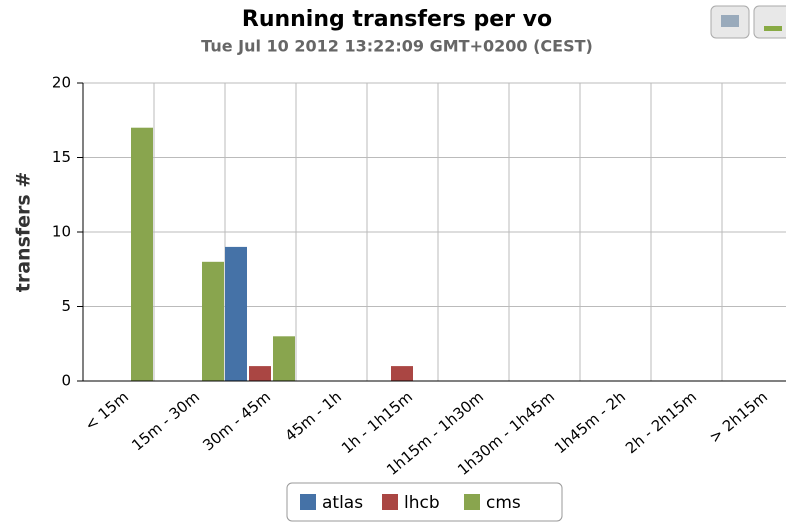 This screenshot has width=786, height=522. I want to click on x-tick-label: 2h - 2h15m, so click(661, 423).